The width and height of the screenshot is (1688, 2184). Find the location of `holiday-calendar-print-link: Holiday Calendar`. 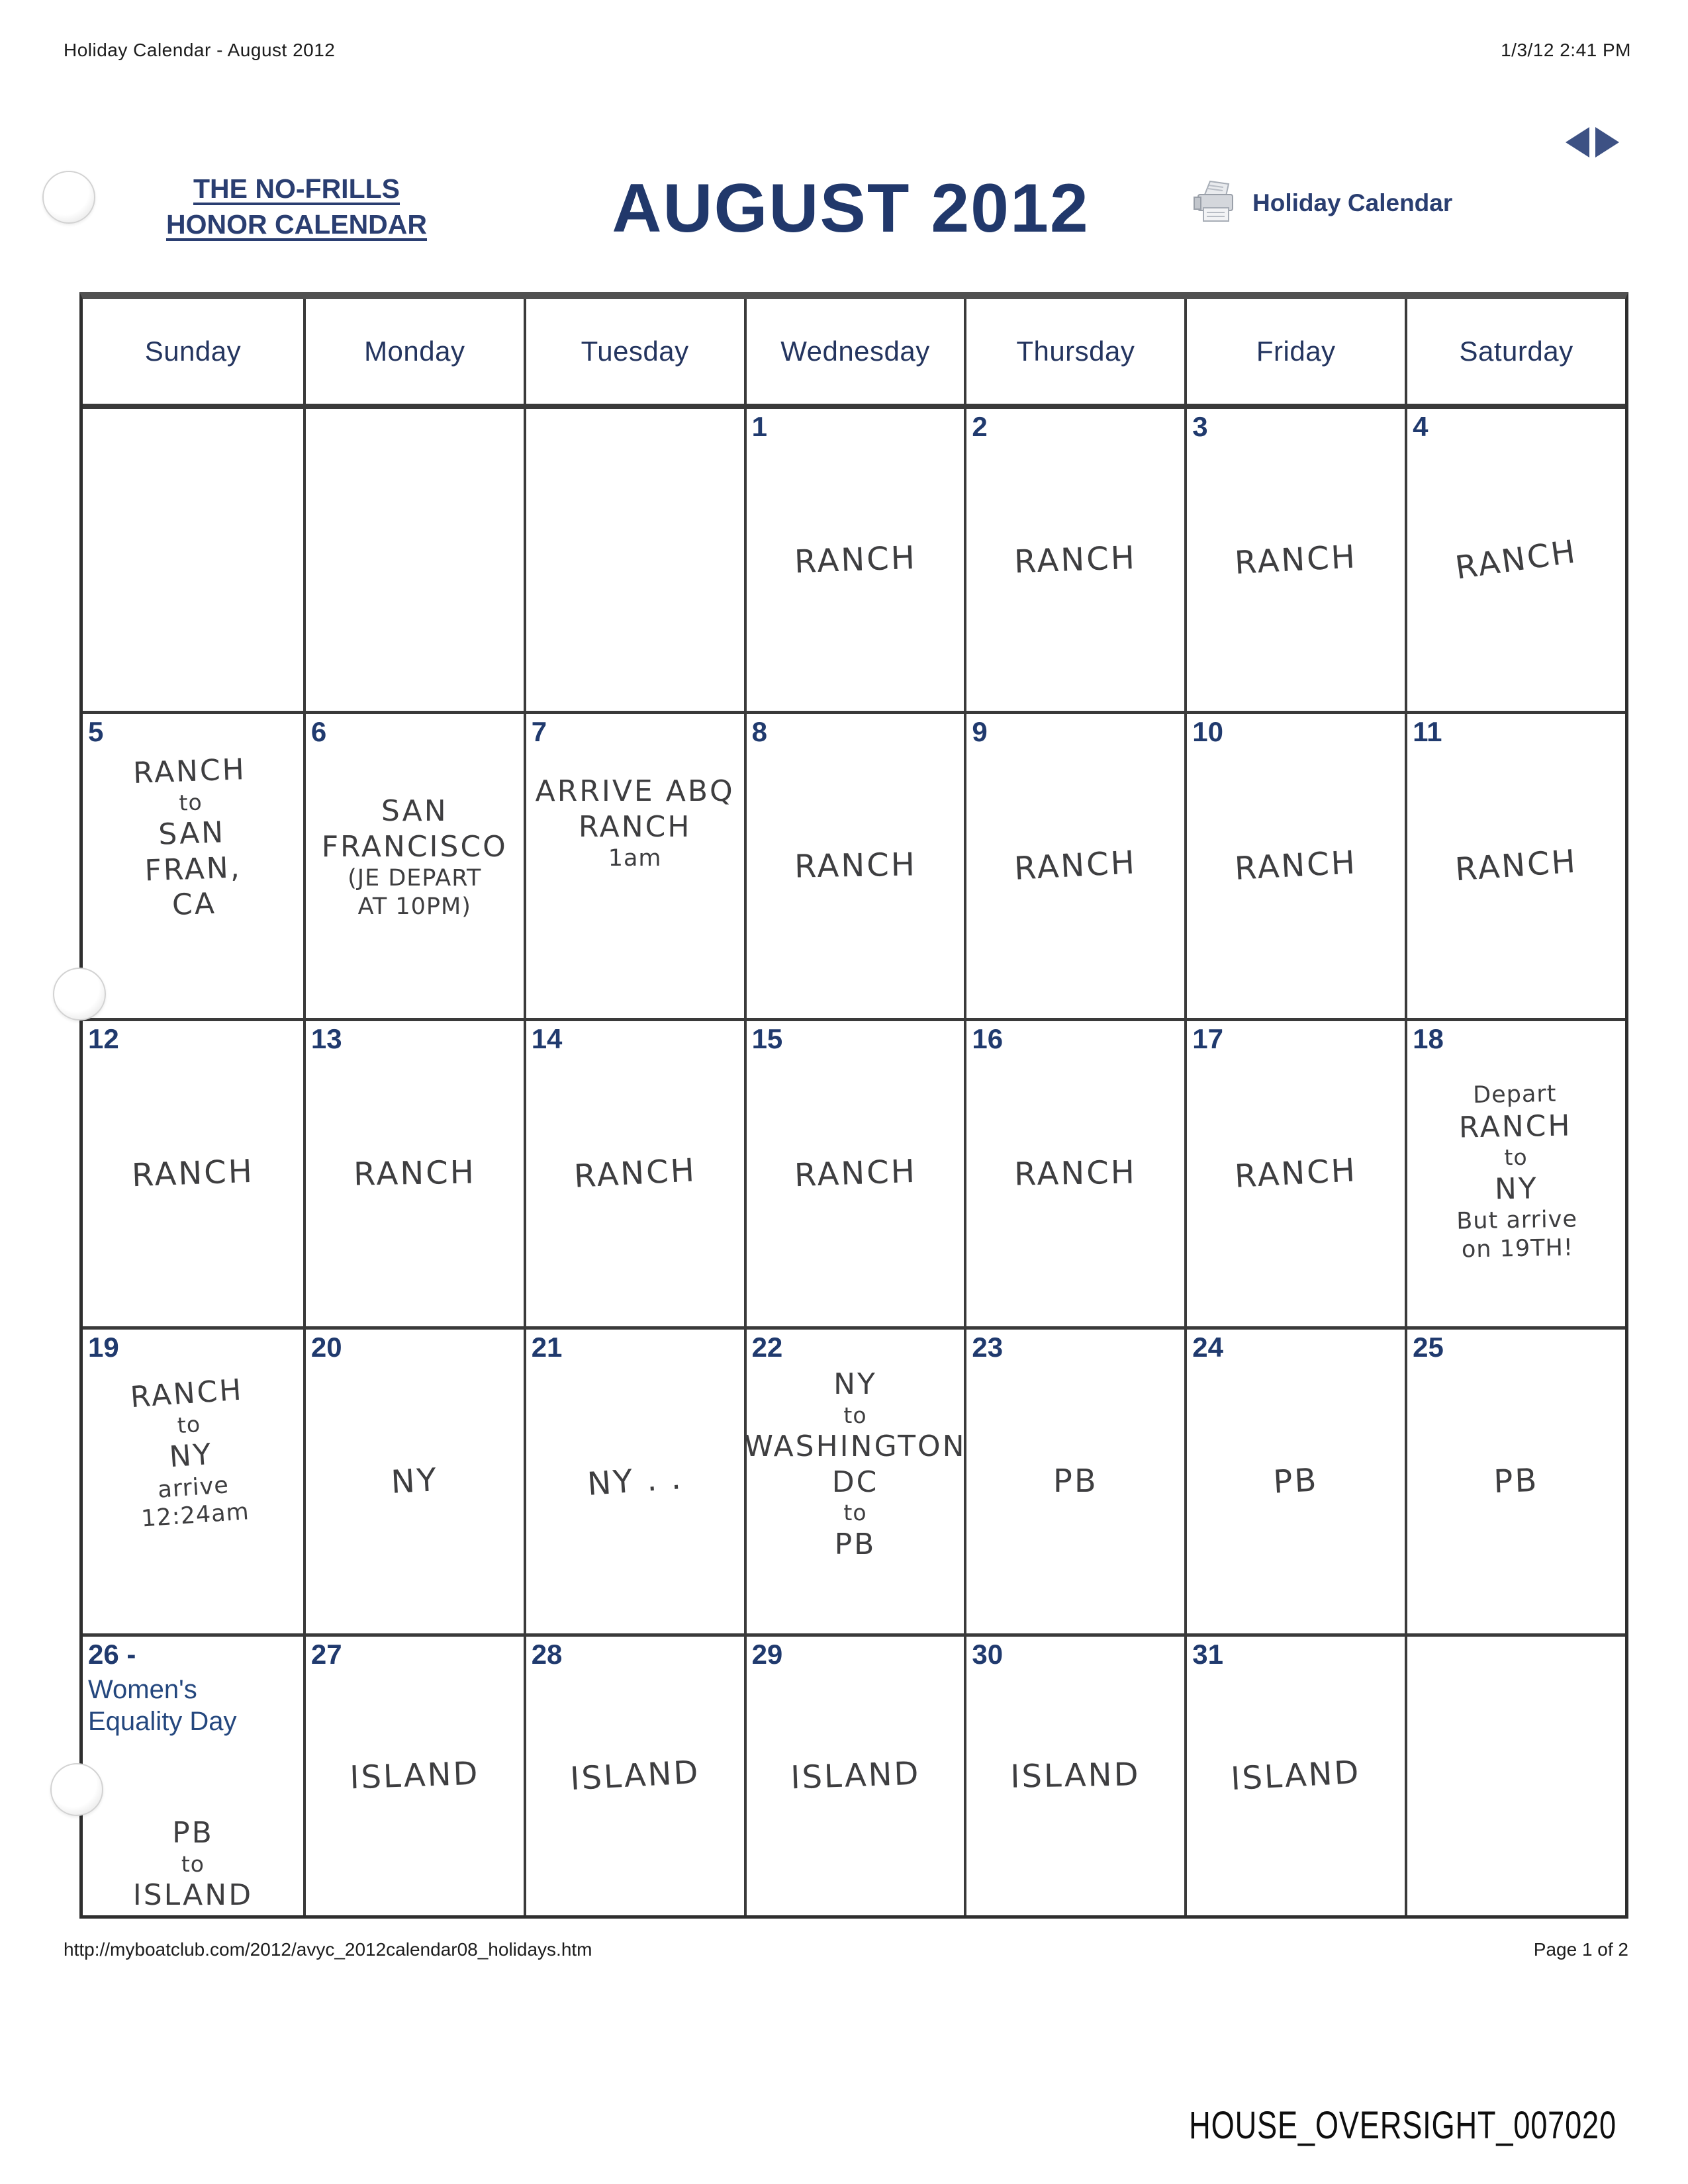

holiday-calendar-print-link: Holiday Calendar is located at coordinates (1321, 203).